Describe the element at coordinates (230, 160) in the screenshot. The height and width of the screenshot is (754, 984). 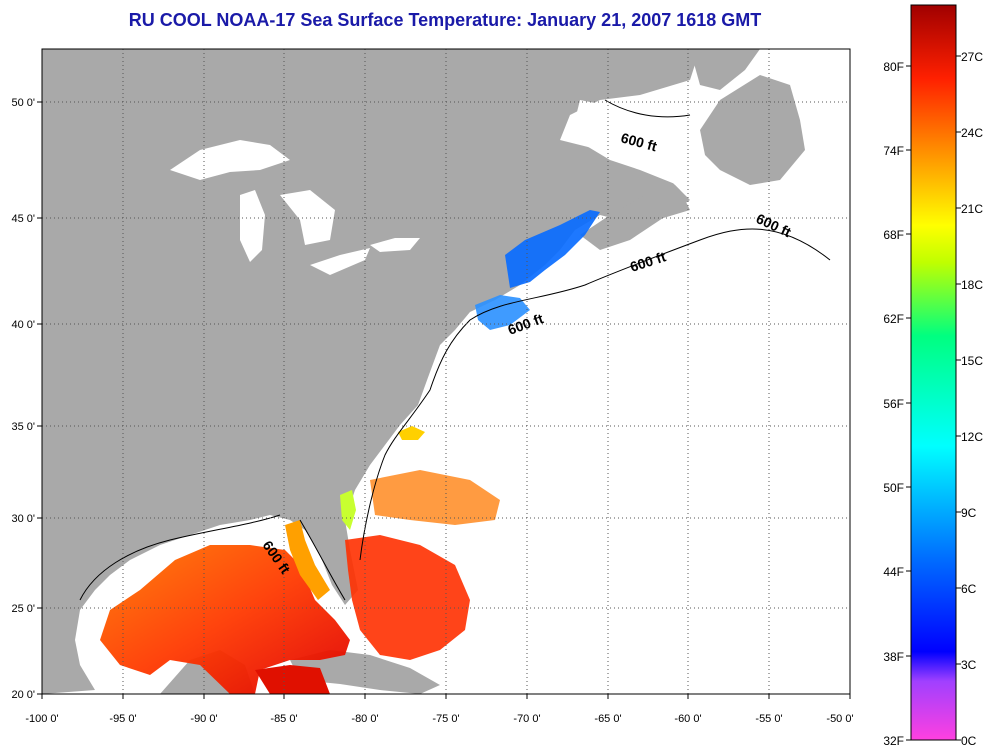
I see `lake-superior` at that location.